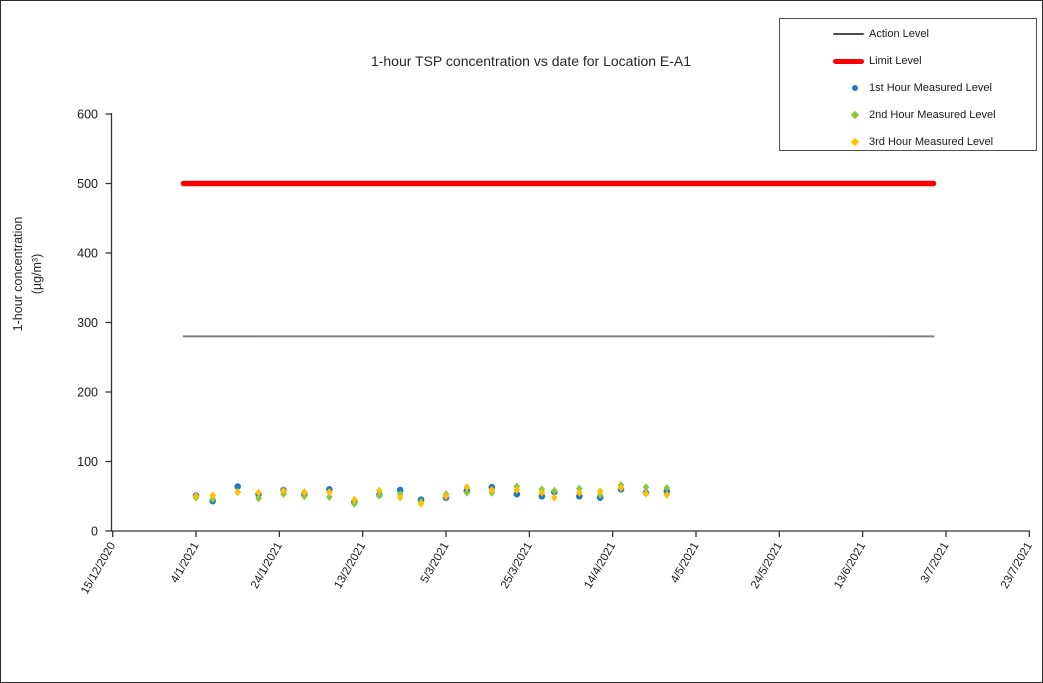  Describe the element at coordinates (87, 323) in the screenshot. I see `y-tick-label: 300` at that location.